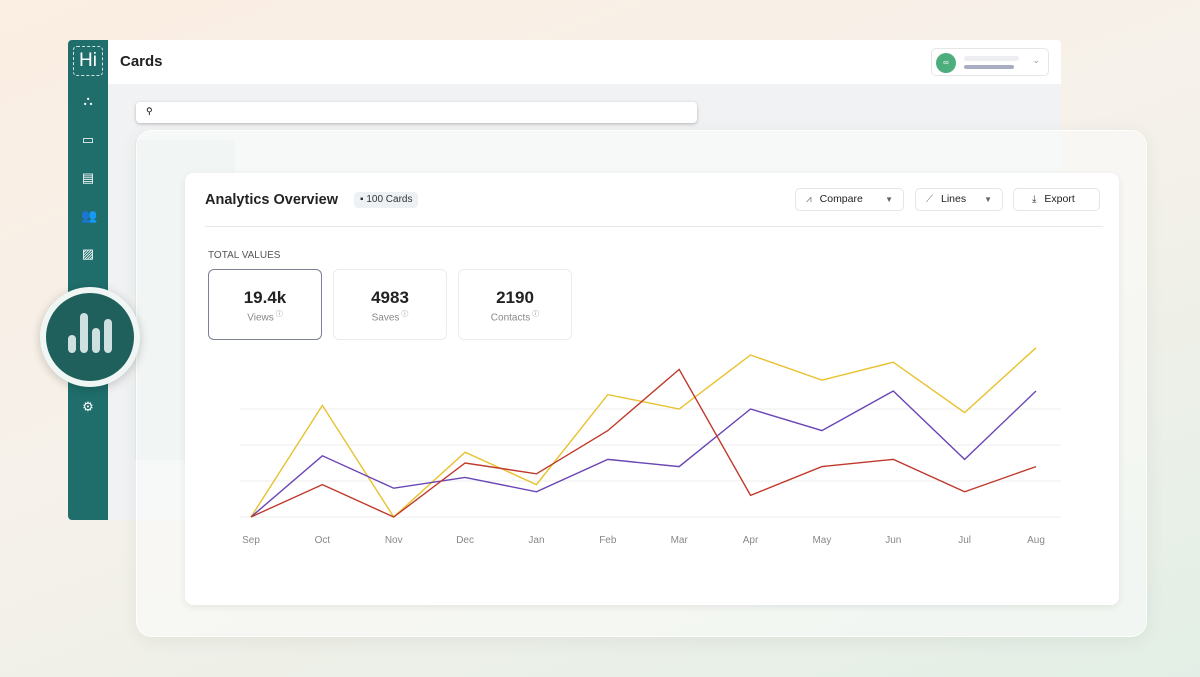  What do you see at coordinates (88, 406) in the screenshot?
I see `gear-icon: ⚙` at bounding box center [88, 406].